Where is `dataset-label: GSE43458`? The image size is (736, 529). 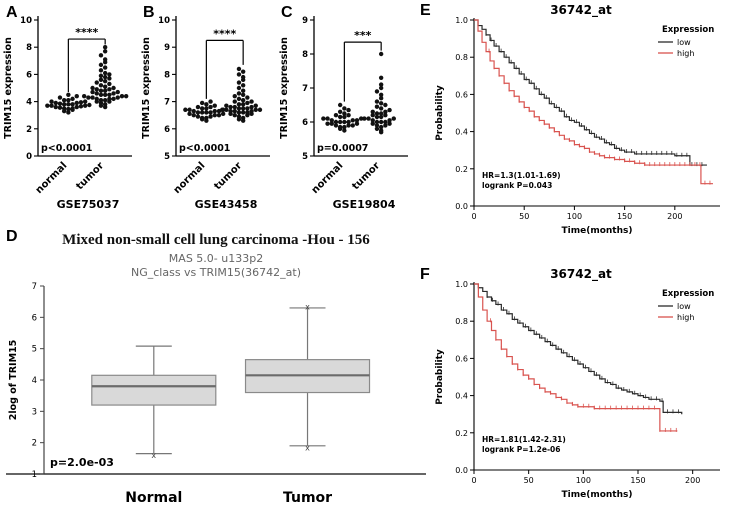 dataset-label: GSE43458 is located at coordinates (226, 204).